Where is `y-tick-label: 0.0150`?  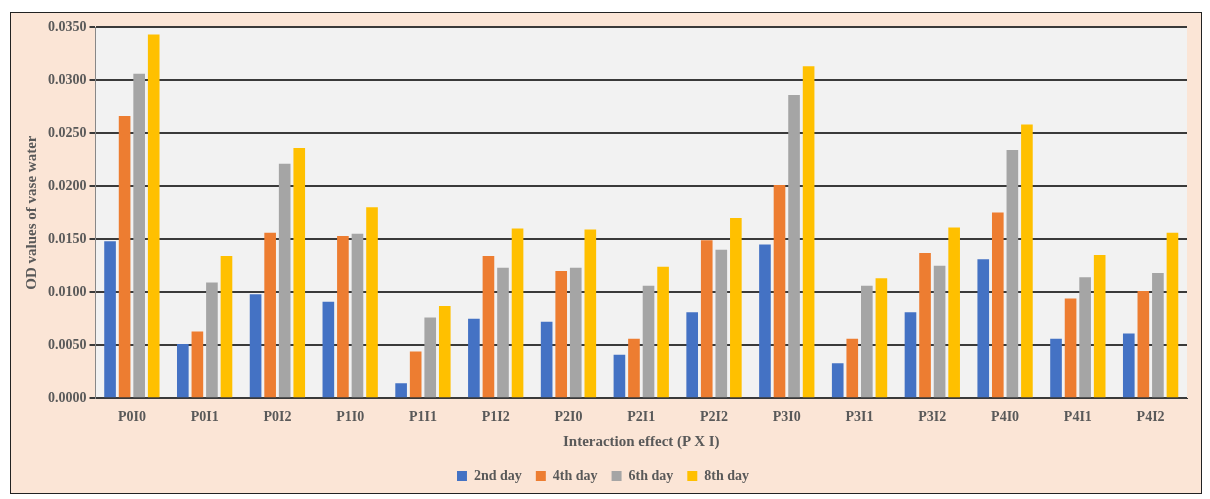 y-tick-label: 0.0150 is located at coordinates (67, 238).